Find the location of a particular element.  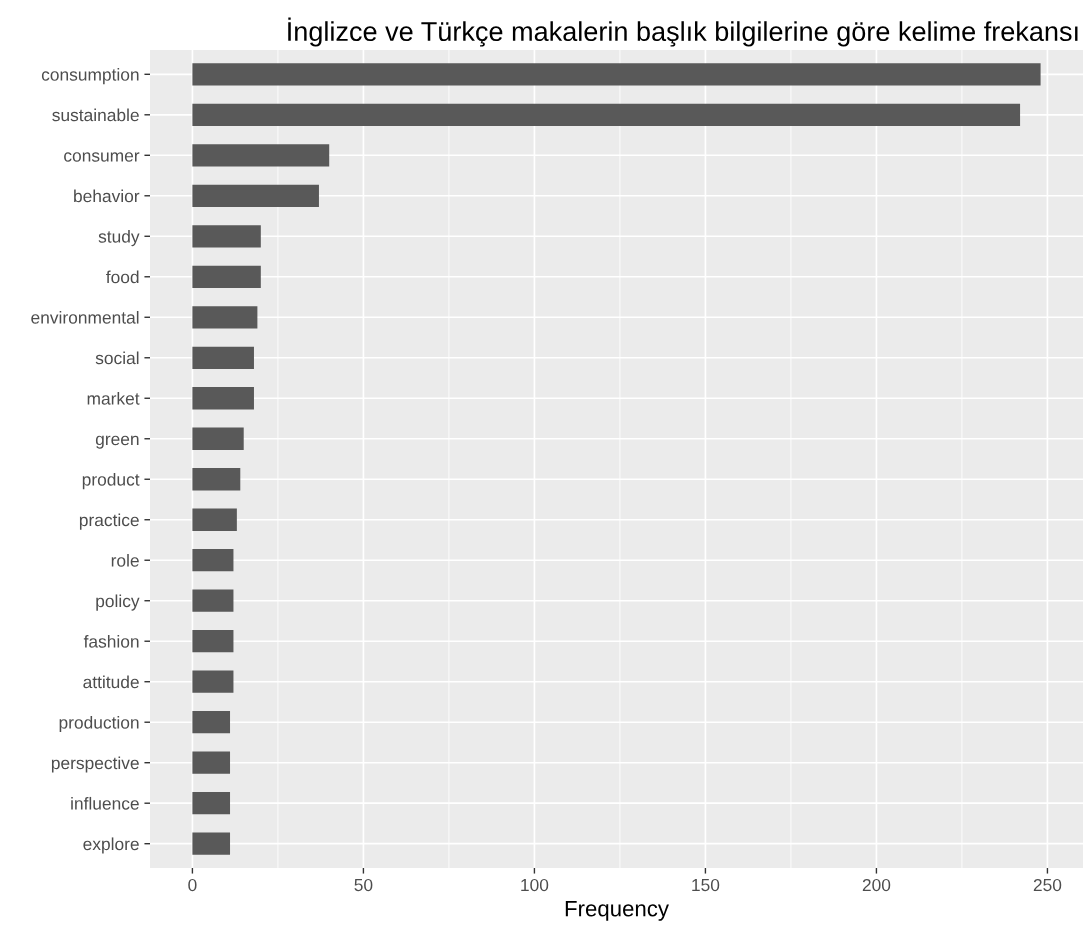

y-tick-label: policy is located at coordinates (118, 602).